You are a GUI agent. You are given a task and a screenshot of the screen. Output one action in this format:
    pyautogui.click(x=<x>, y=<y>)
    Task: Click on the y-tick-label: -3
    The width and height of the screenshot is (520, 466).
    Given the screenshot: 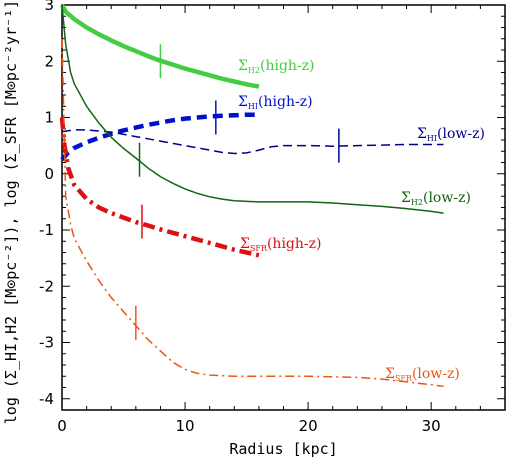 What is the action you would take?
    pyautogui.click(x=46, y=343)
    